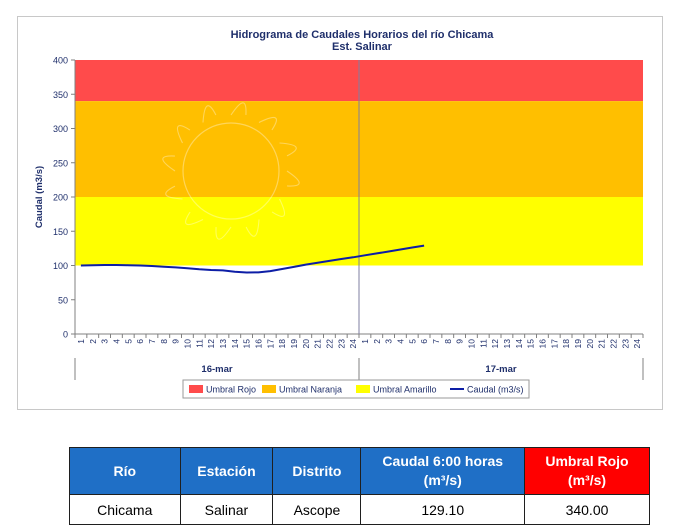 This screenshot has width=676, height=529. I want to click on y-tick-label: 200, so click(60, 198).